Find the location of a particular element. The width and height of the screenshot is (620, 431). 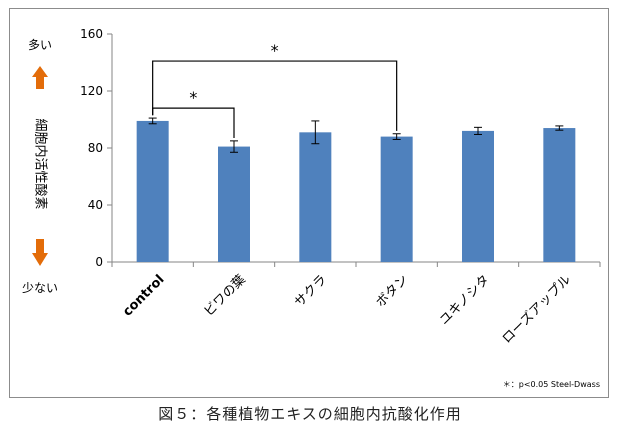

x-category-label: ボタン is located at coordinates (392, 291).